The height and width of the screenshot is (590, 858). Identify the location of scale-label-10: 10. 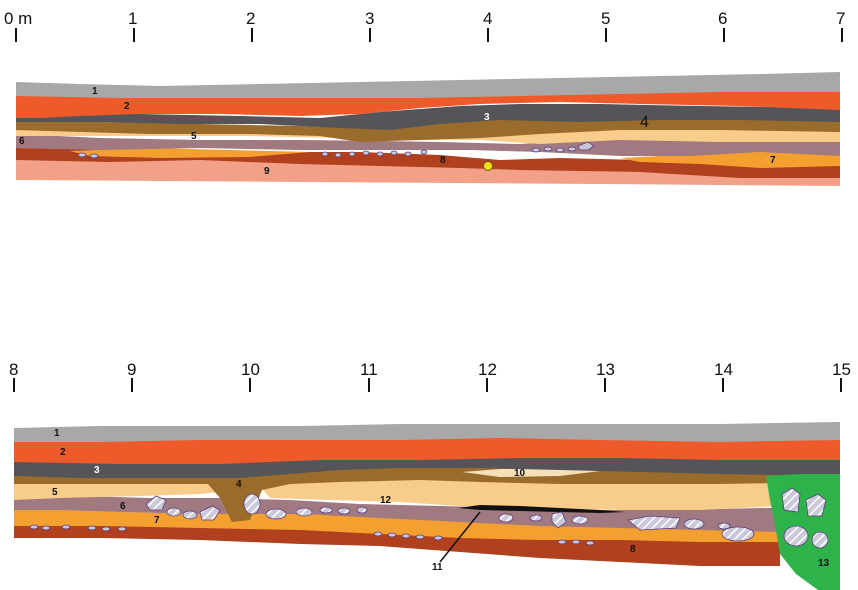
(250, 369).